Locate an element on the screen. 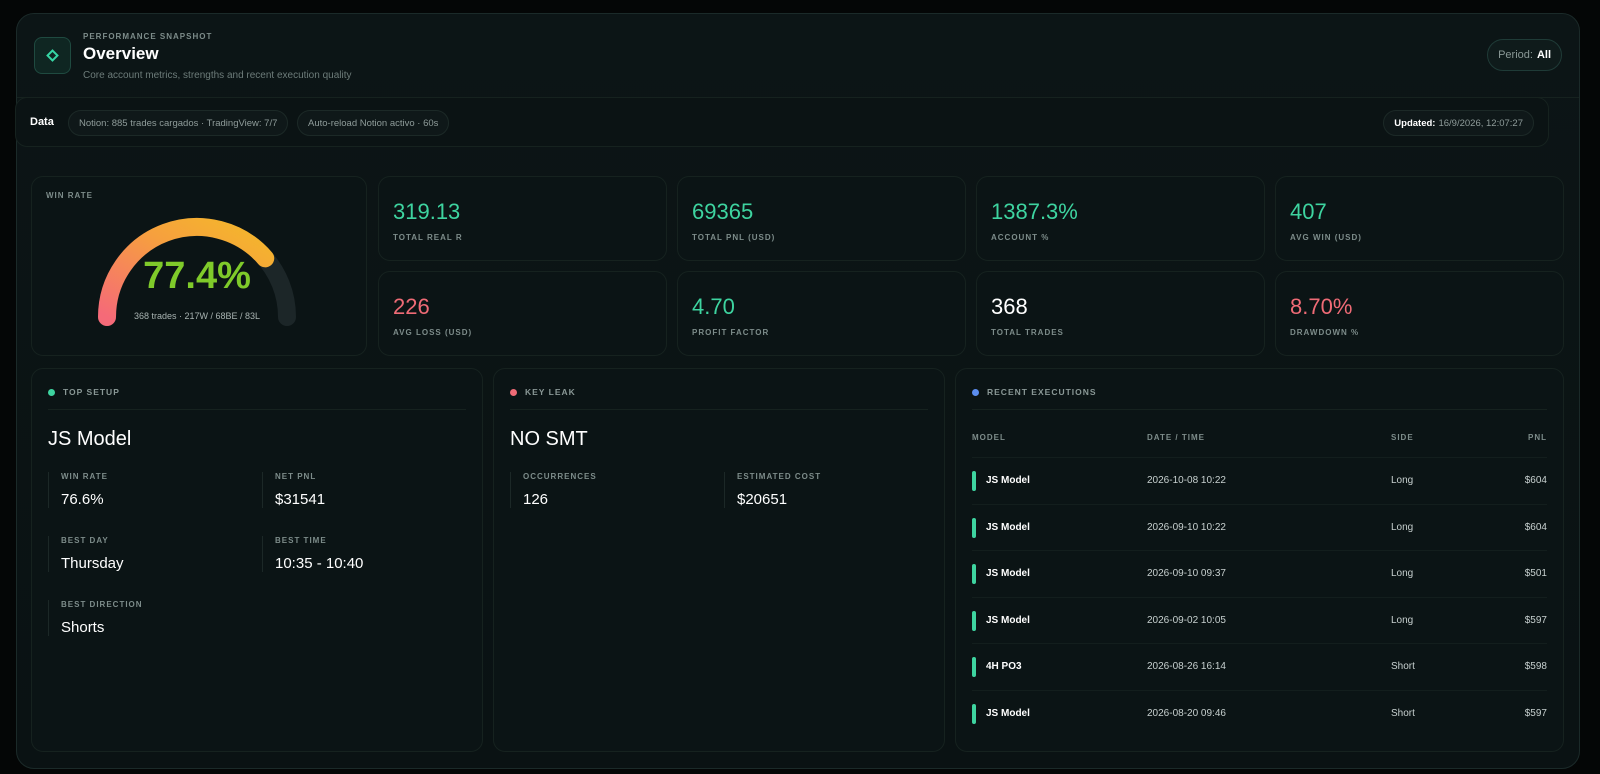 This screenshot has height=774, width=1600. key-leak-occurrences: OCCURRENCES 126 is located at coordinates (553, 490).